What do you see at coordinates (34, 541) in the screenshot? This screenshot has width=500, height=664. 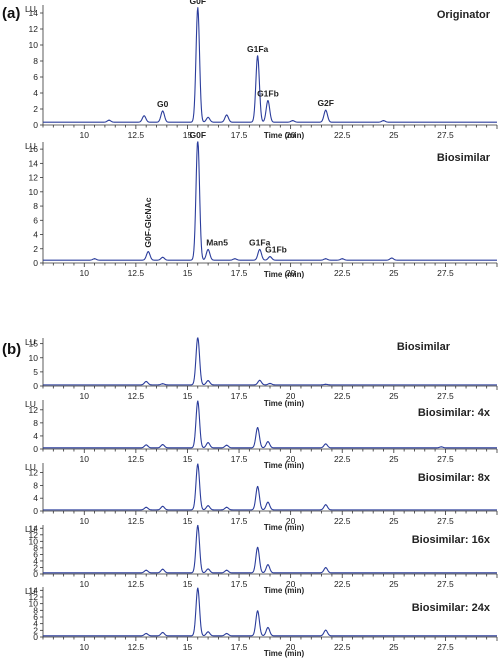 I see `y-tick-label: 10` at bounding box center [34, 541].